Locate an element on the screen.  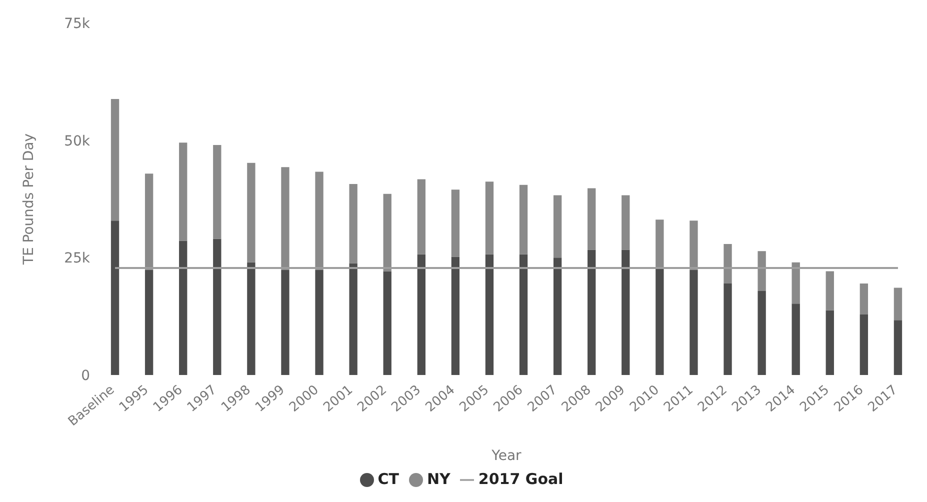
x-axis-title: Year is located at coordinates (506, 456).